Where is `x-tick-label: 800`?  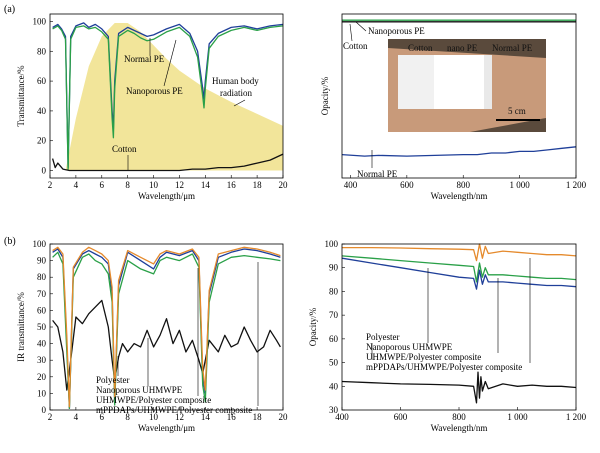 x-tick-label: 800 is located at coordinates (463, 185).